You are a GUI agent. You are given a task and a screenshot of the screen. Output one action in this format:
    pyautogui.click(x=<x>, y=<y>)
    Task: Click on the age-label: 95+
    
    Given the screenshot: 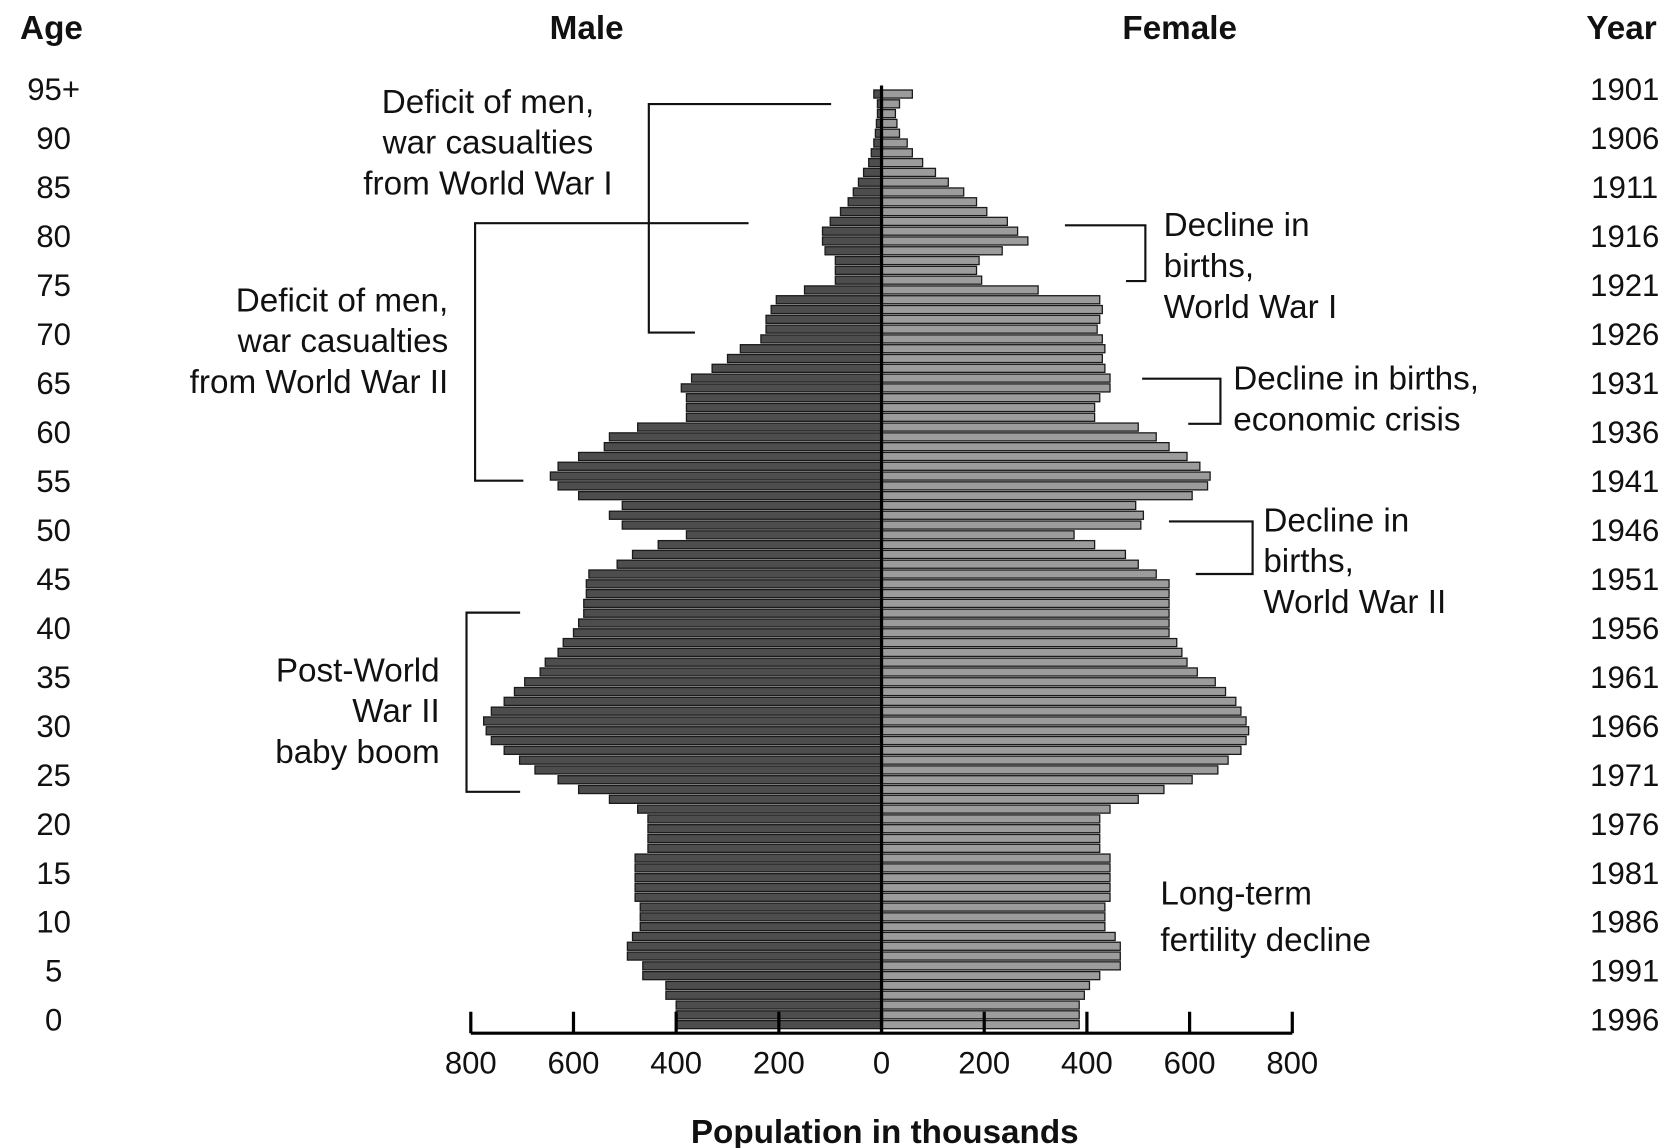 What is the action you would take?
    pyautogui.click(x=53, y=89)
    